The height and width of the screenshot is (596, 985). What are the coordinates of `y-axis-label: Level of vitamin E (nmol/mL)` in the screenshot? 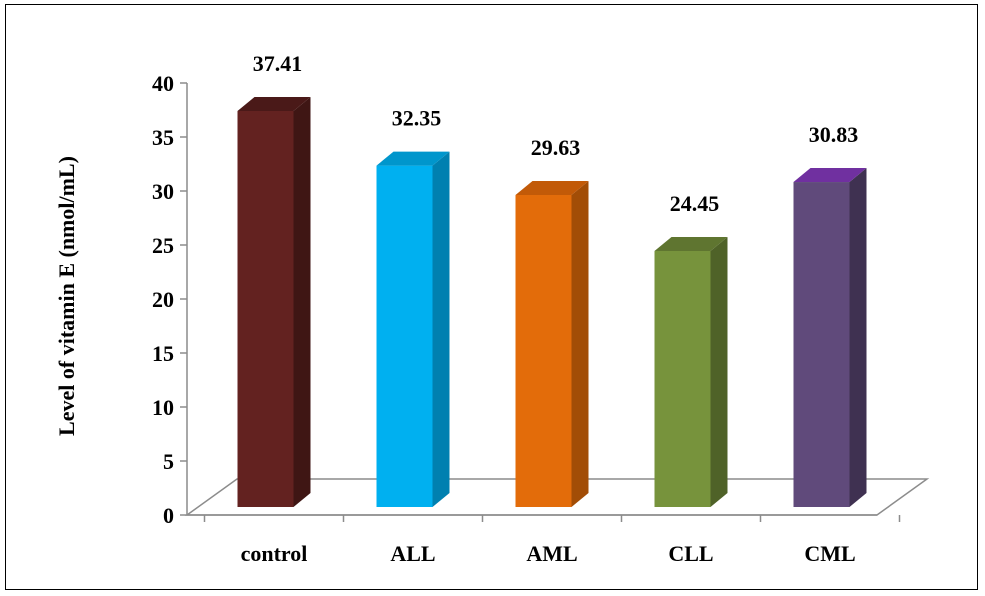 It's located at (66, 296).